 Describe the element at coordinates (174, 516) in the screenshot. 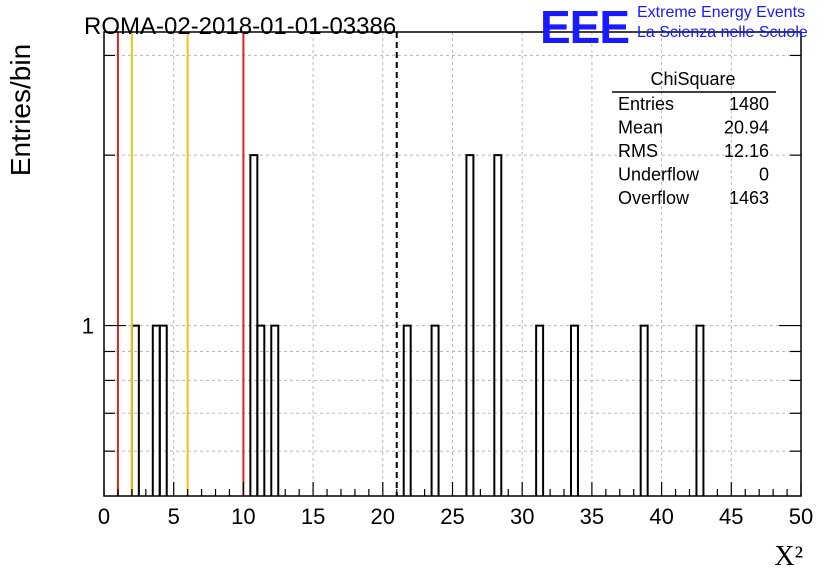

I see `x-tick-label: 5` at that location.